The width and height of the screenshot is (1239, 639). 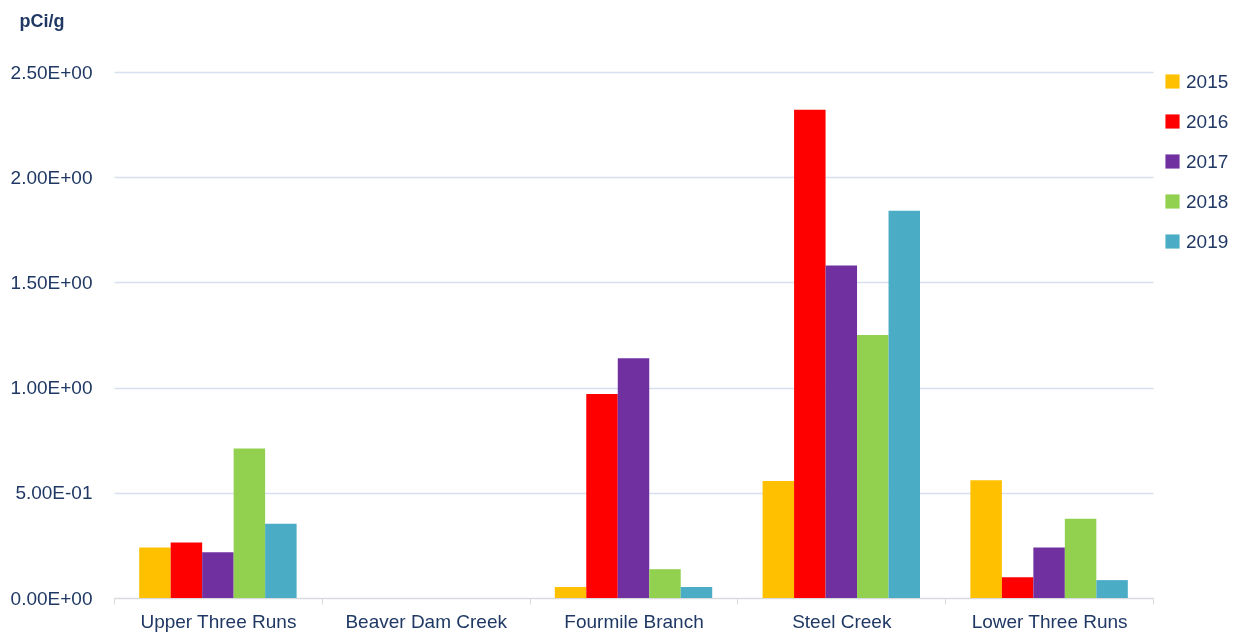 What do you see at coordinates (426, 621) in the screenshot?
I see `x-tick-label: Beaver Dam Creek` at bounding box center [426, 621].